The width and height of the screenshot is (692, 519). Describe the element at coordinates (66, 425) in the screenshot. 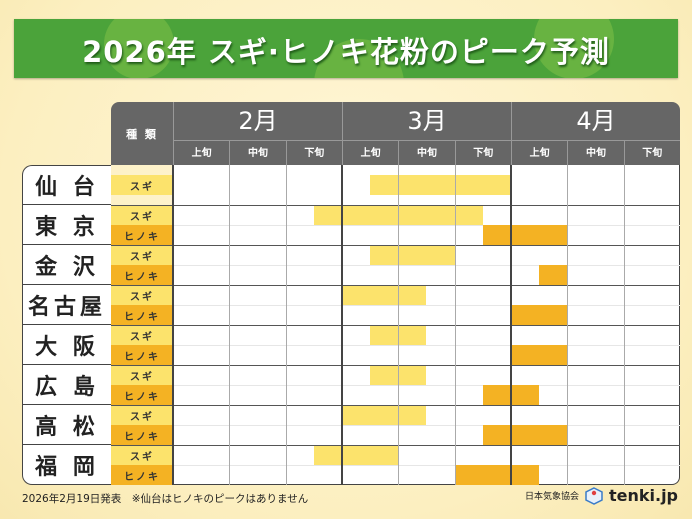

I see `city-label: 高 松` at that location.